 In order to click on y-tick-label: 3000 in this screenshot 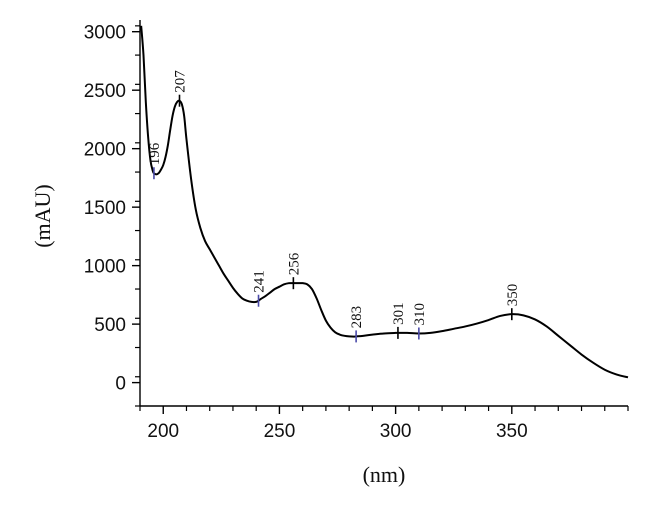, I will do `click(105, 33)`.